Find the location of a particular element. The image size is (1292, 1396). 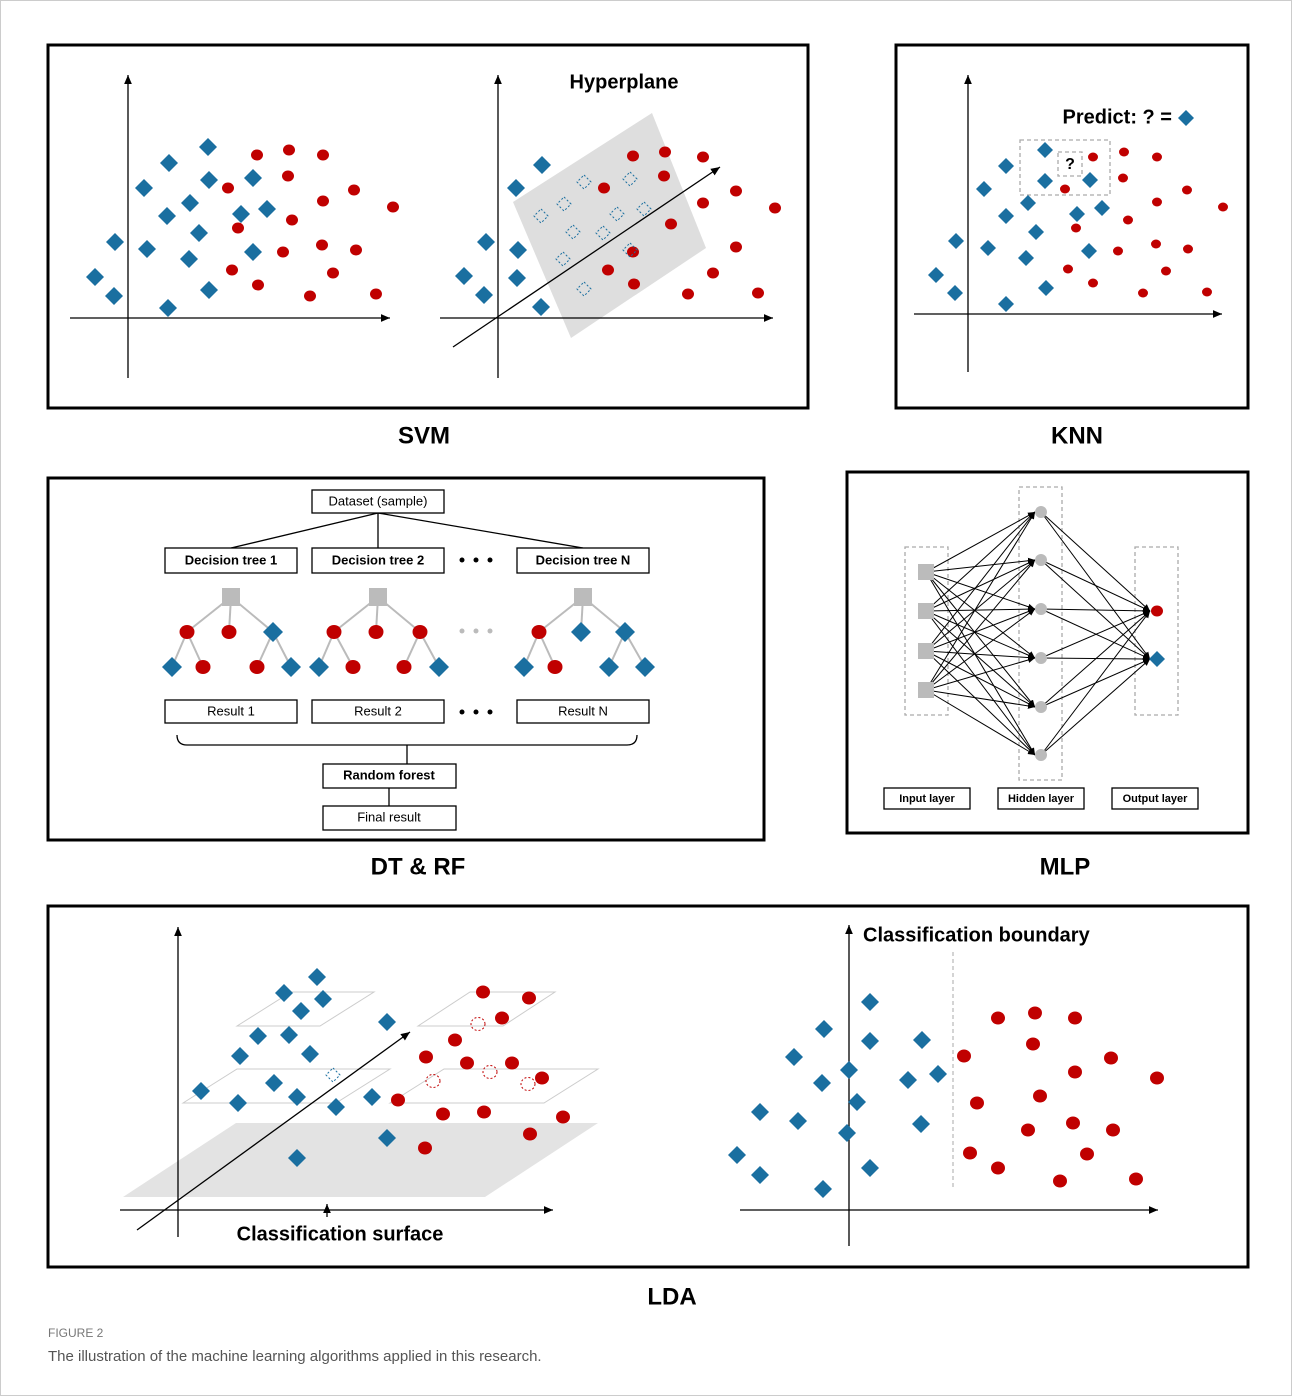

query-box is located at coordinates (1070, 164).